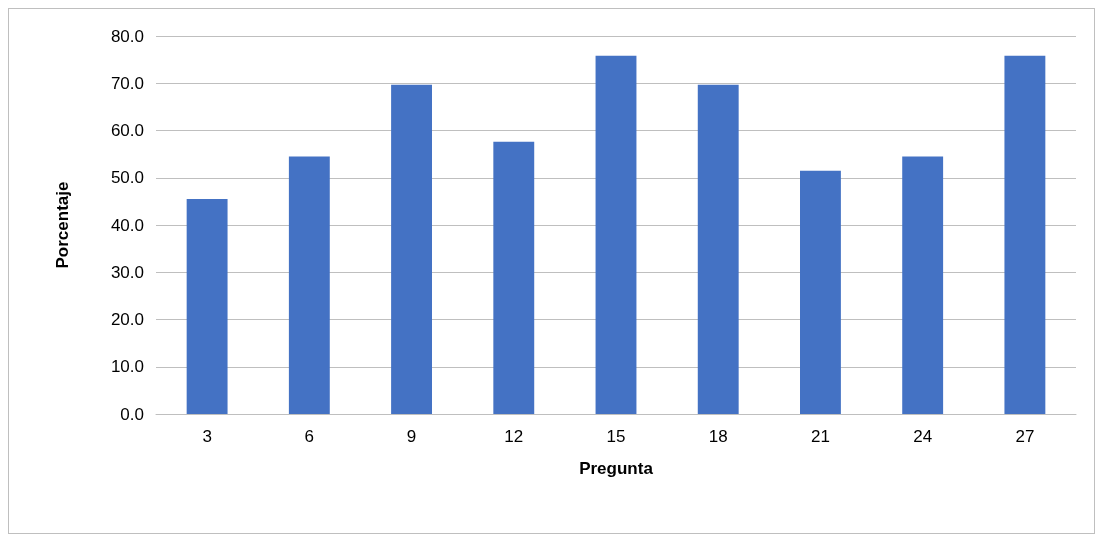  I want to click on y-tick-label: 0.0, so click(132, 414).